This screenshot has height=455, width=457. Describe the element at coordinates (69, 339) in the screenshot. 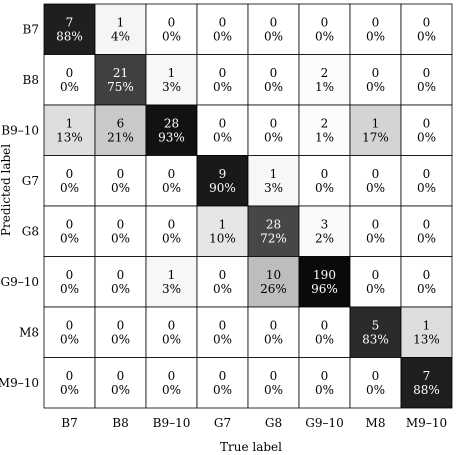

I see `cell-percent-6-0: 0%` at that location.